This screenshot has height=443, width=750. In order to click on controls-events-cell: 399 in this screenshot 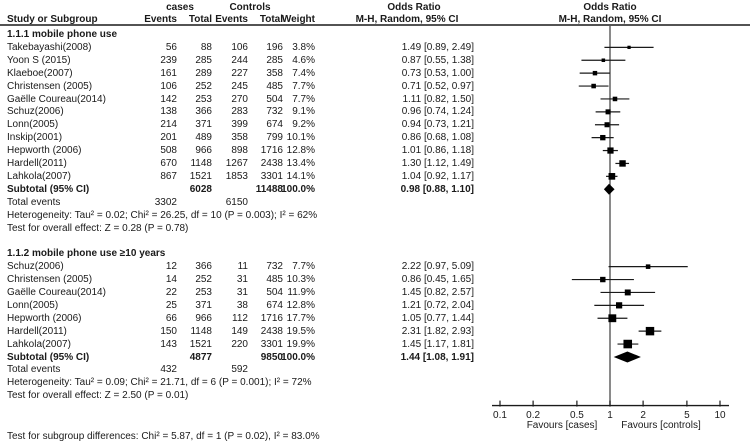, I will do `click(239, 125)`.